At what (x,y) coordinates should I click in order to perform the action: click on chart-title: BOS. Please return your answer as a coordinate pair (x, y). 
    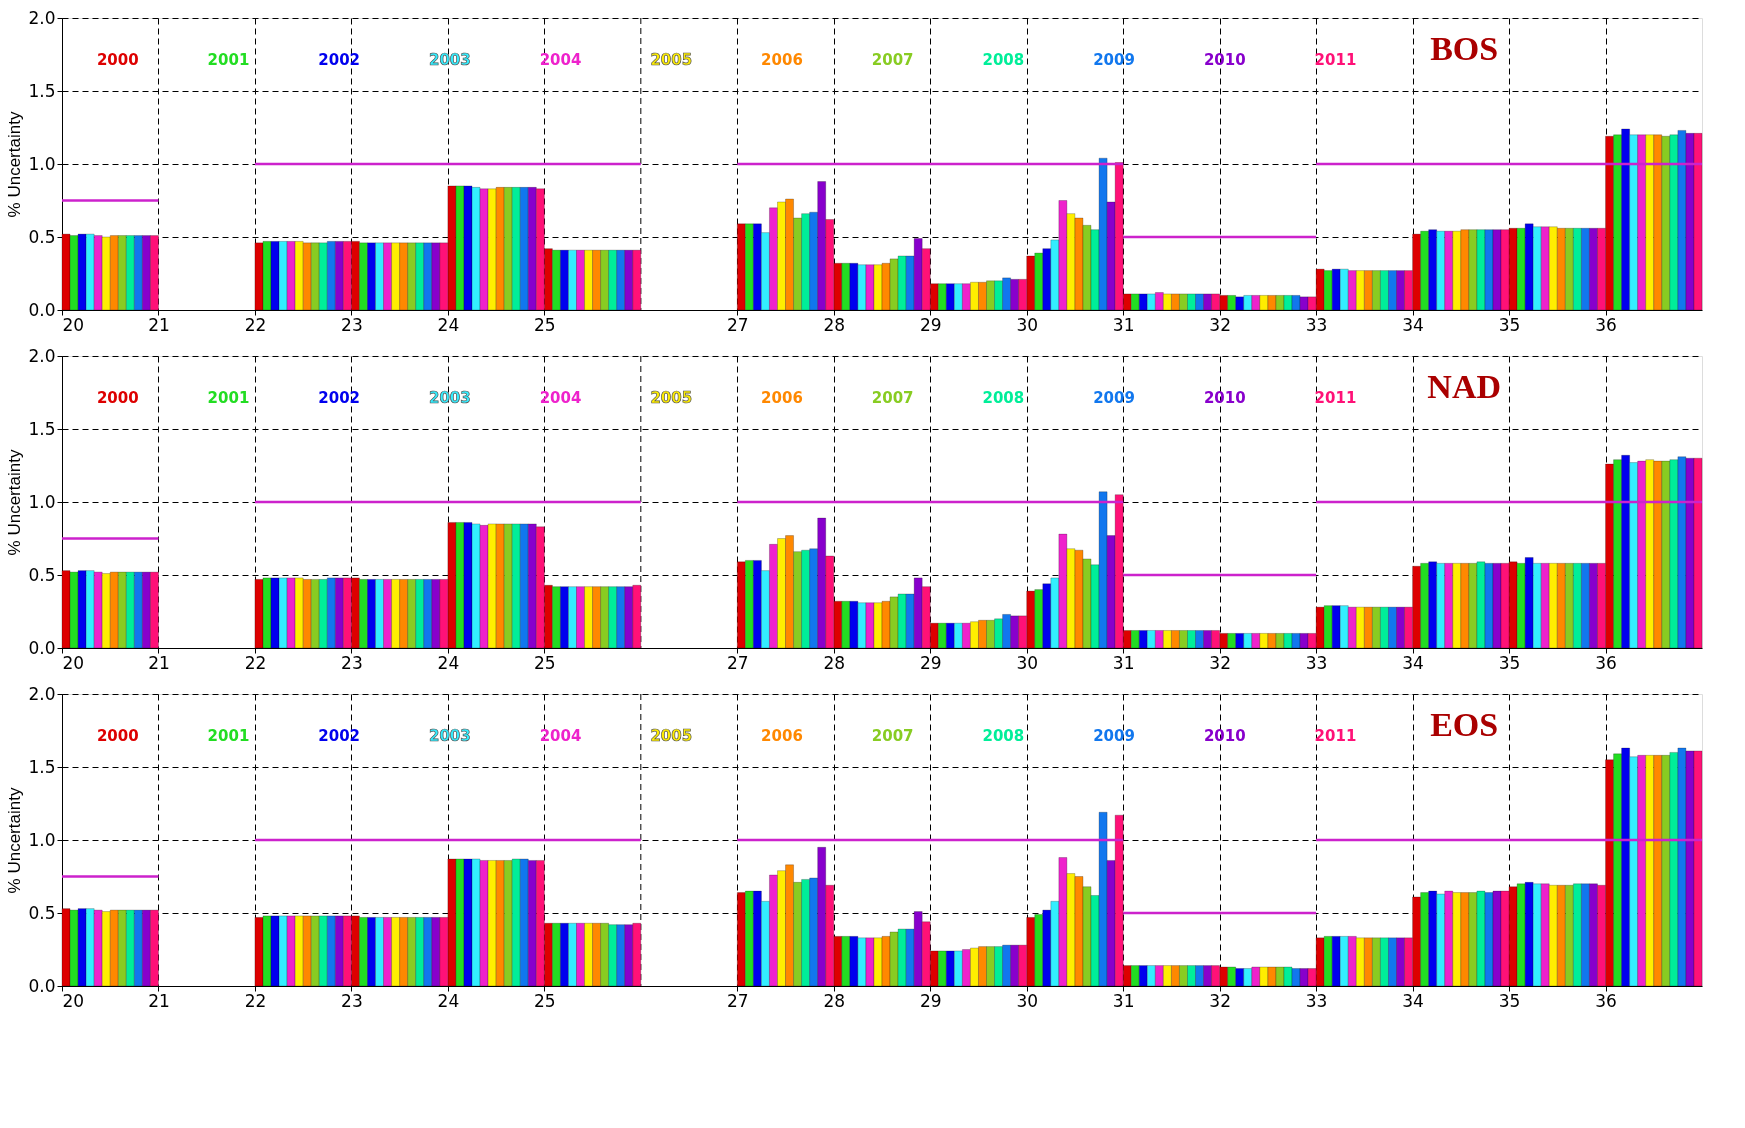
    Looking at the image, I should click on (1464, 48).